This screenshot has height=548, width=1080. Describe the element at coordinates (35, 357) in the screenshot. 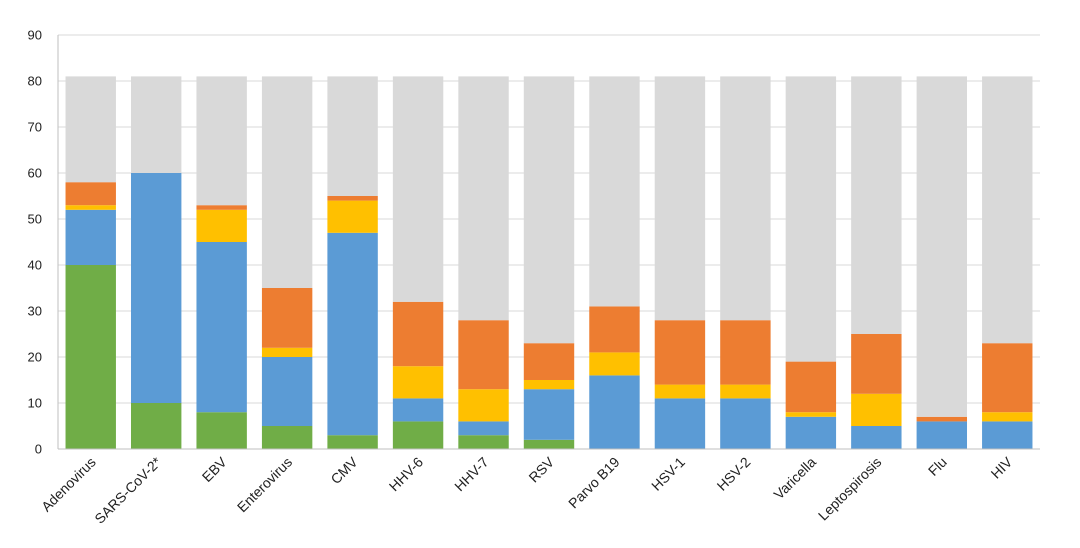

I see `y-tick-label-20: 20` at that location.